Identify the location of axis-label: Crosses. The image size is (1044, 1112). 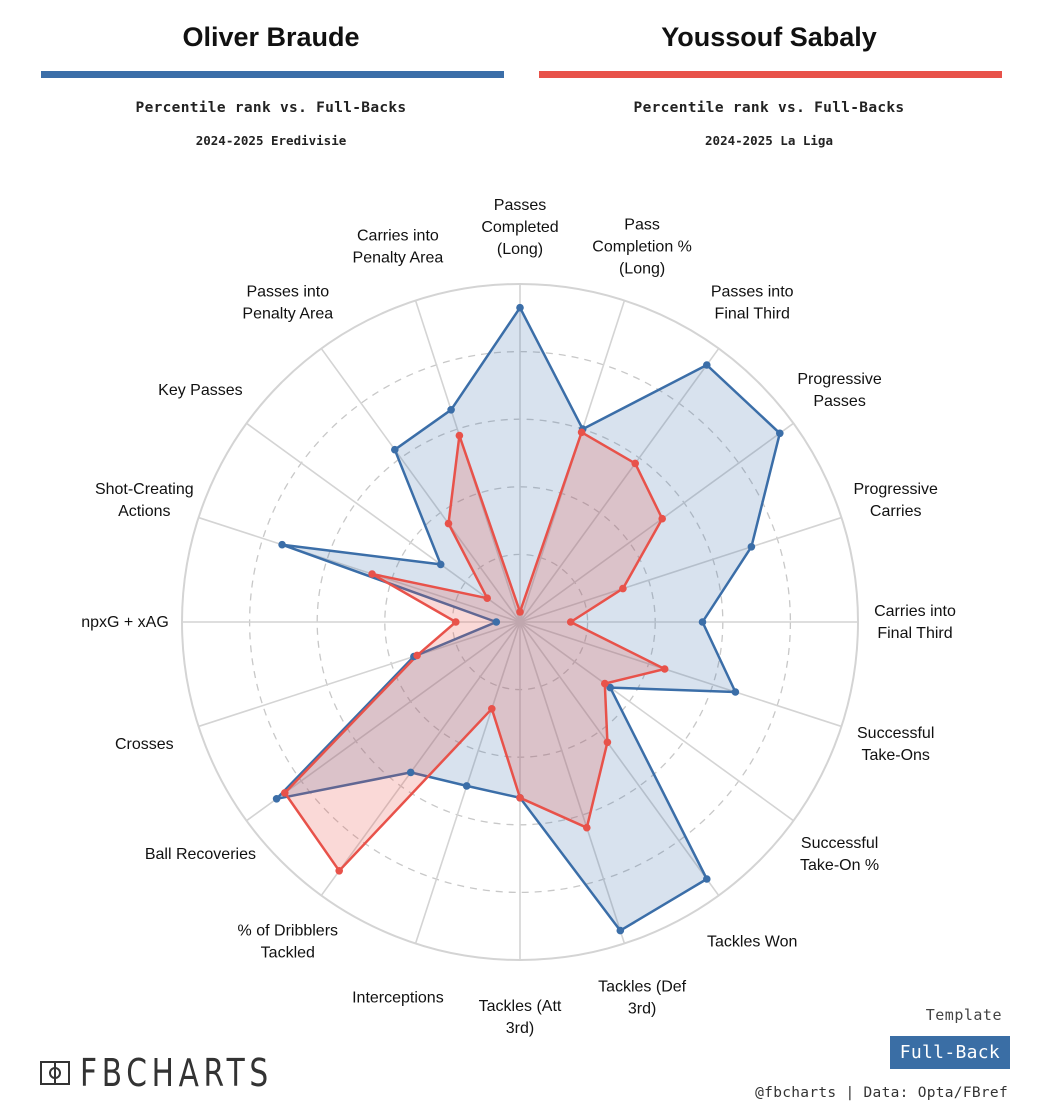
(144, 744).